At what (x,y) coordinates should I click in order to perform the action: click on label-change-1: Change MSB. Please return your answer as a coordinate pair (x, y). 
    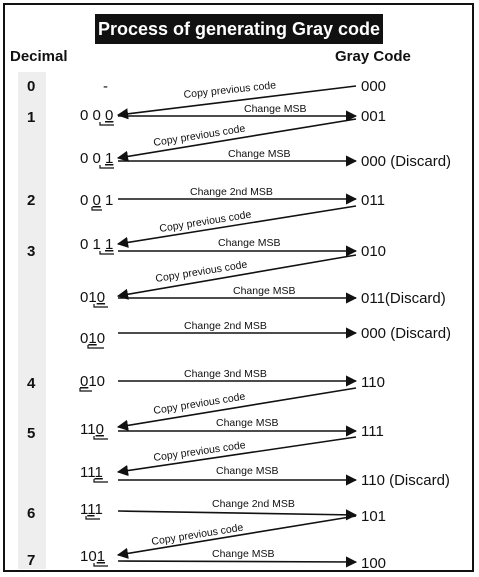
    Looking at the image, I should click on (275, 109).